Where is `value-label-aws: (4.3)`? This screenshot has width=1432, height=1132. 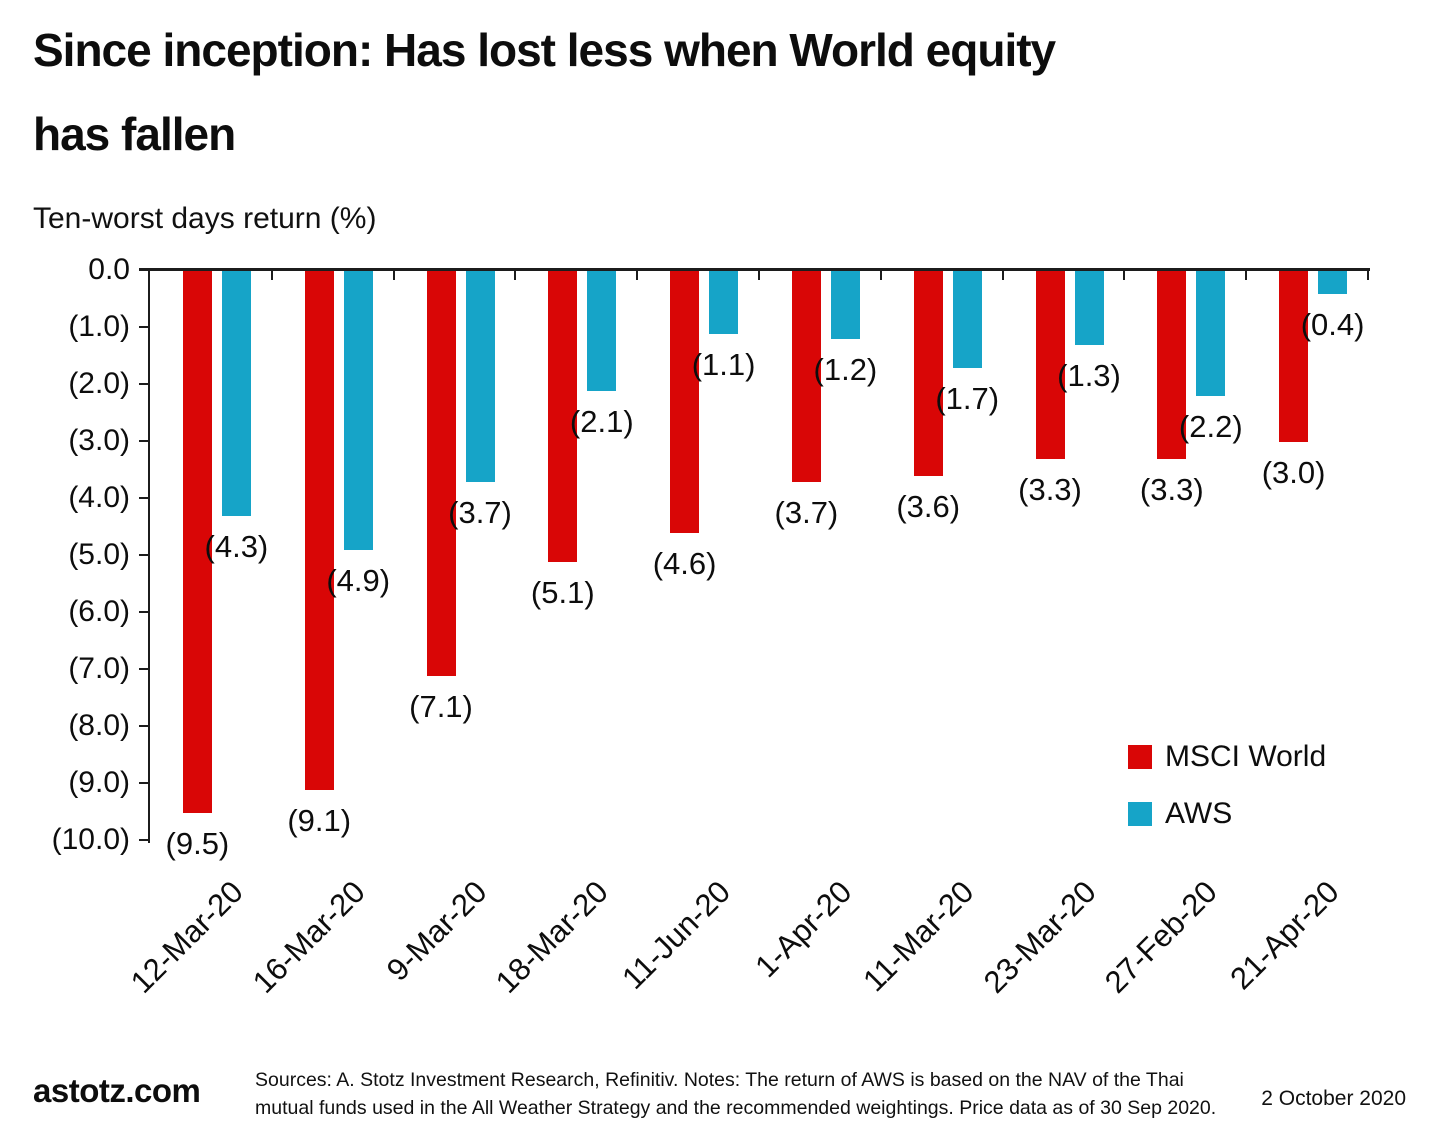
value-label-aws: (4.3) is located at coordinates (236, 546).